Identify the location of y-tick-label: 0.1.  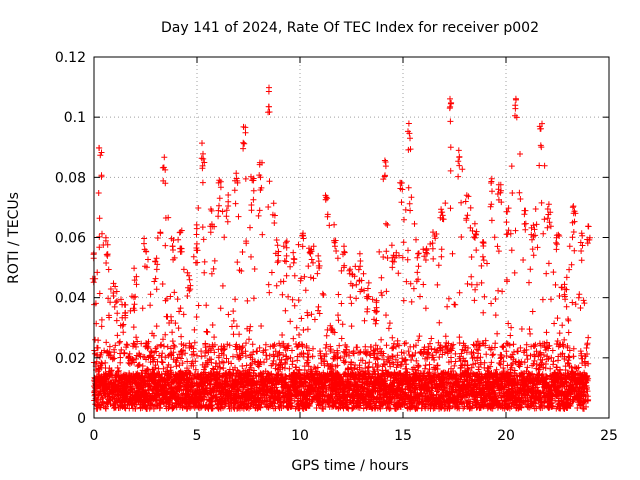
(75, 118).